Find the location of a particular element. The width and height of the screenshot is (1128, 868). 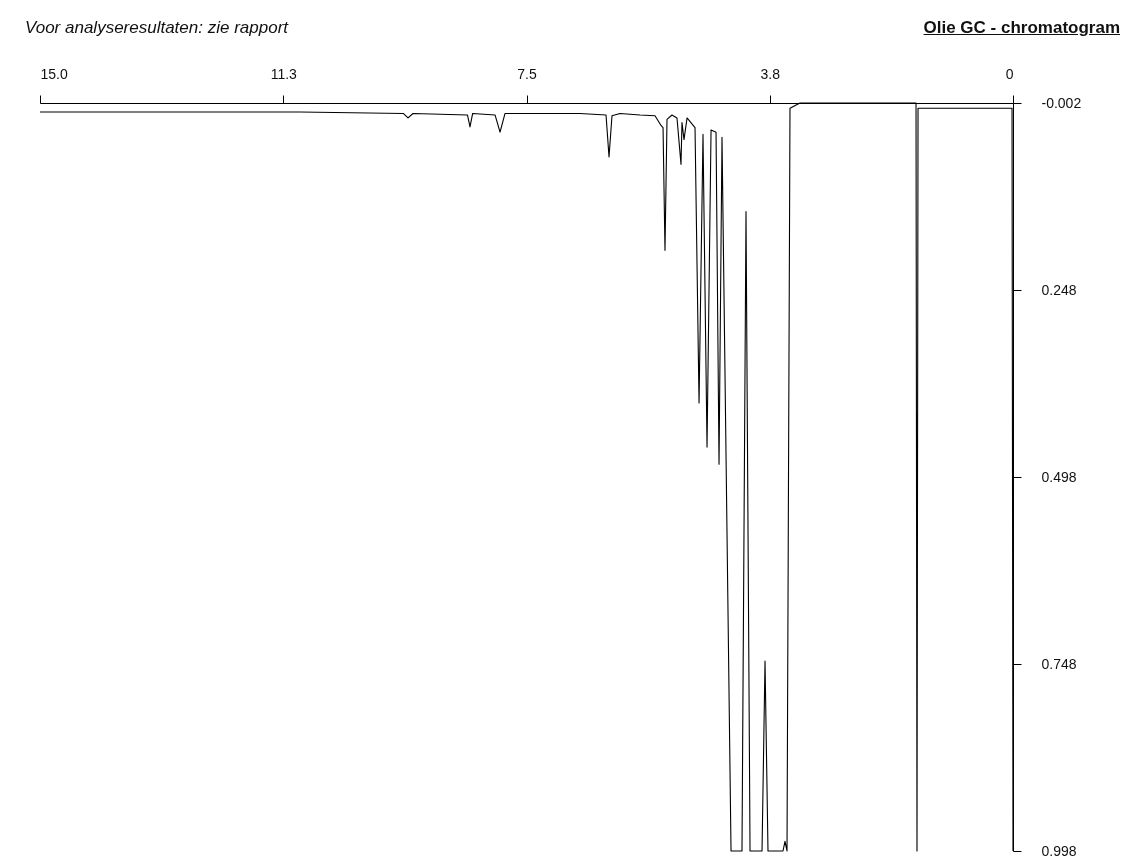

y-tick-label: 0.998 is located at coordinates (1059, 850).